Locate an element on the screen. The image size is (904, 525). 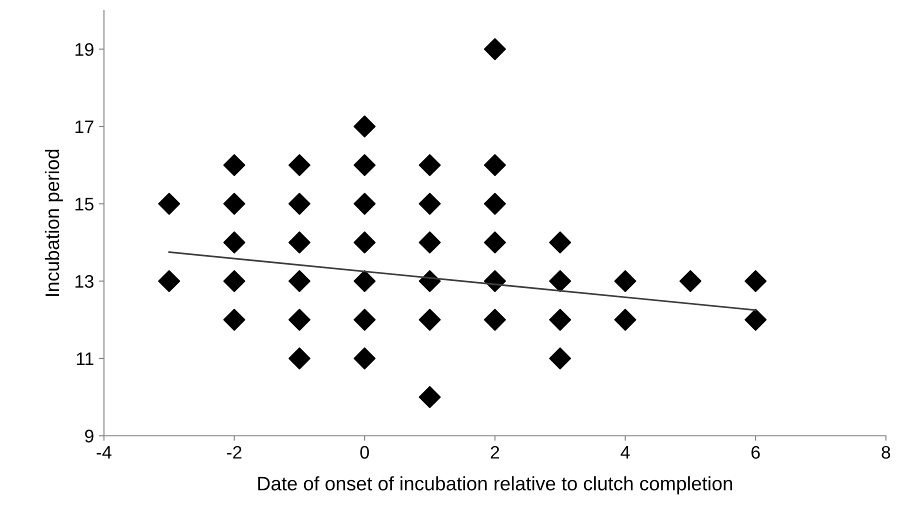
x-tick-label: -4 is located at coordinates (104, 452).